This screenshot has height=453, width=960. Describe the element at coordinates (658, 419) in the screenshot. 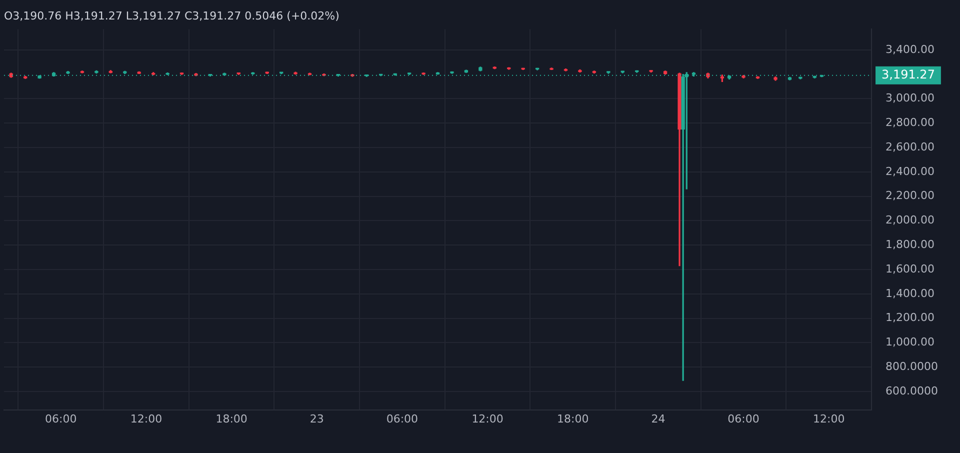

I see `x-tick-label: 24` at that location.